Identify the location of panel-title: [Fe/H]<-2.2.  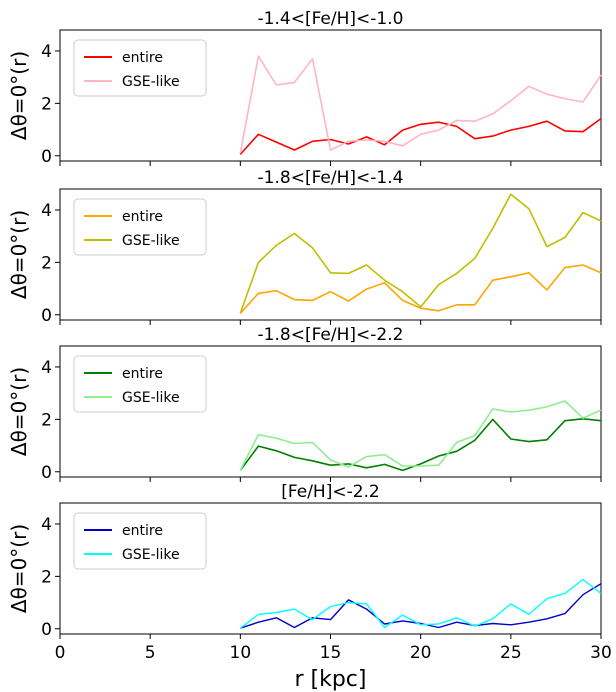
(330, 492).